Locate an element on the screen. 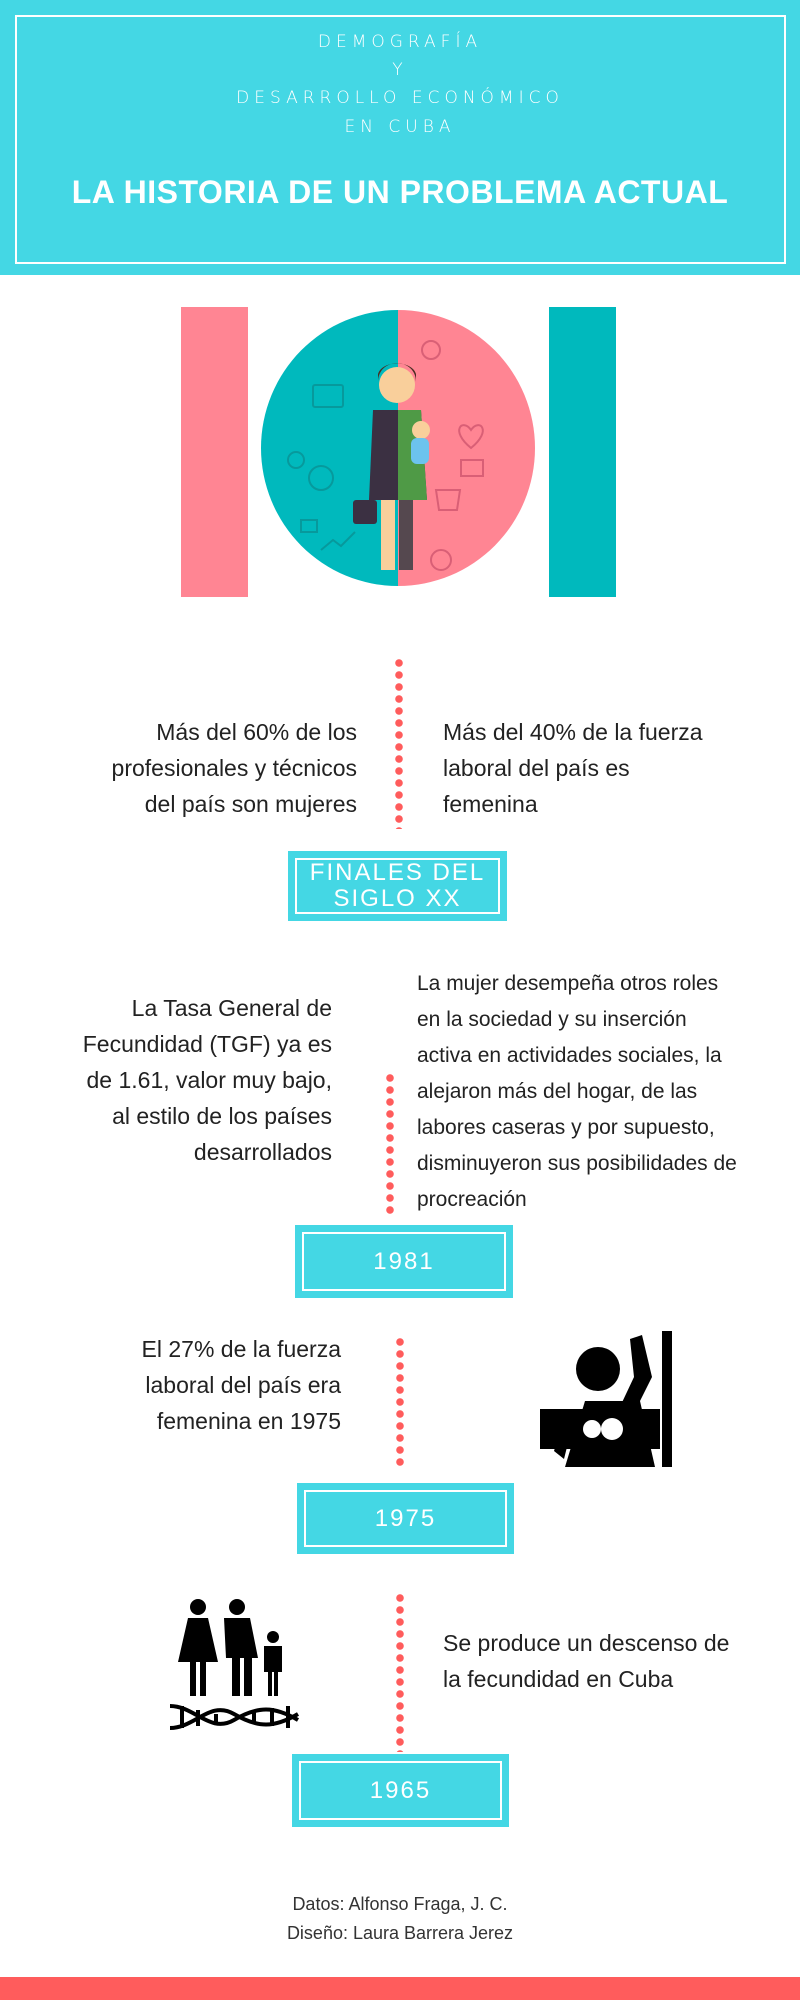  label-1965: 1965 is located at coordinates (400, 1790).